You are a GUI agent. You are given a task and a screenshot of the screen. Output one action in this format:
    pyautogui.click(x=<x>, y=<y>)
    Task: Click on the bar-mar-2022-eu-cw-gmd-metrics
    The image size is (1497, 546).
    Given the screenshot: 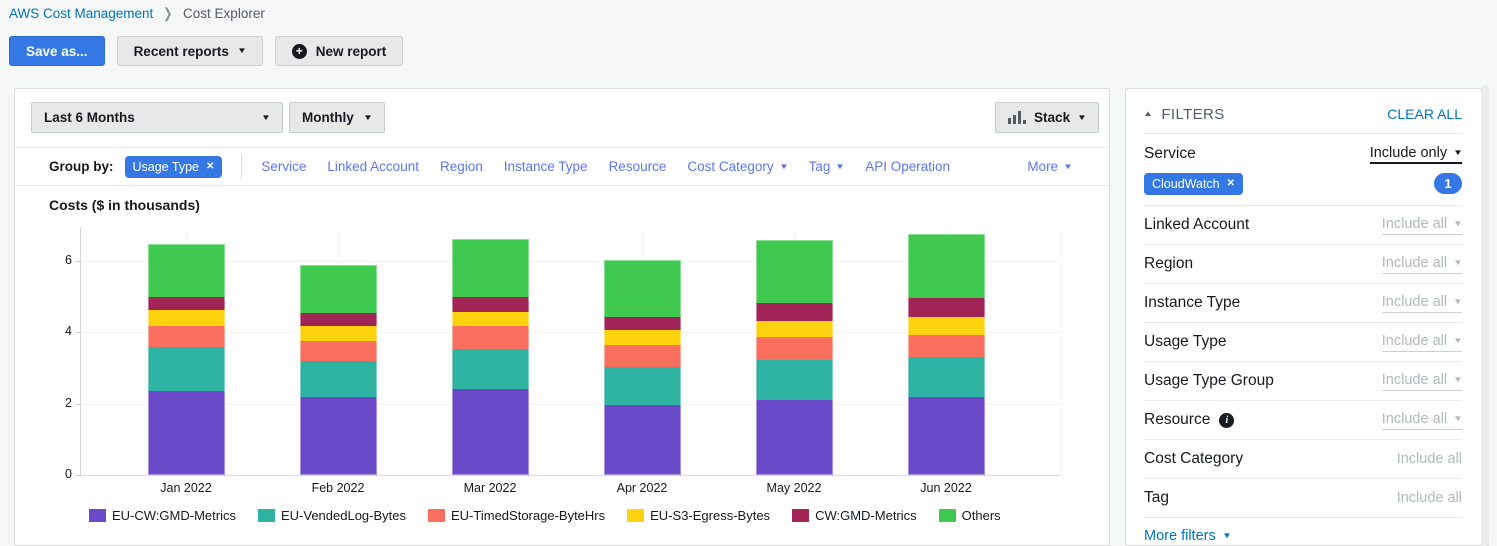 What is the action you would take?
    pyautogui.click(x=490, y=431)
    